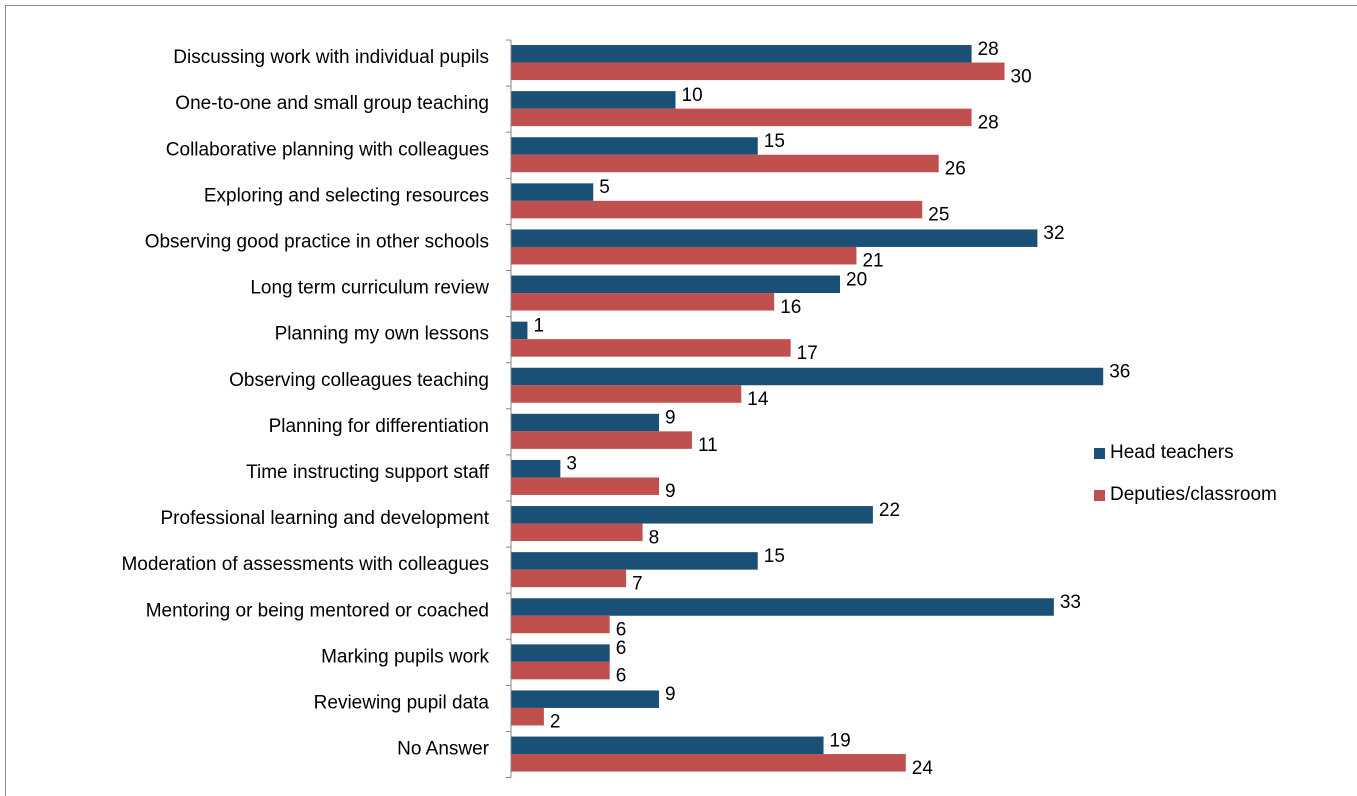 This screenshot has width=1357, height=796. What do you see at coordinates (1185, 473) in the screenshot?
I see `legend: Head teachers Deputies/classroom` at bounding box center [1185, 473].